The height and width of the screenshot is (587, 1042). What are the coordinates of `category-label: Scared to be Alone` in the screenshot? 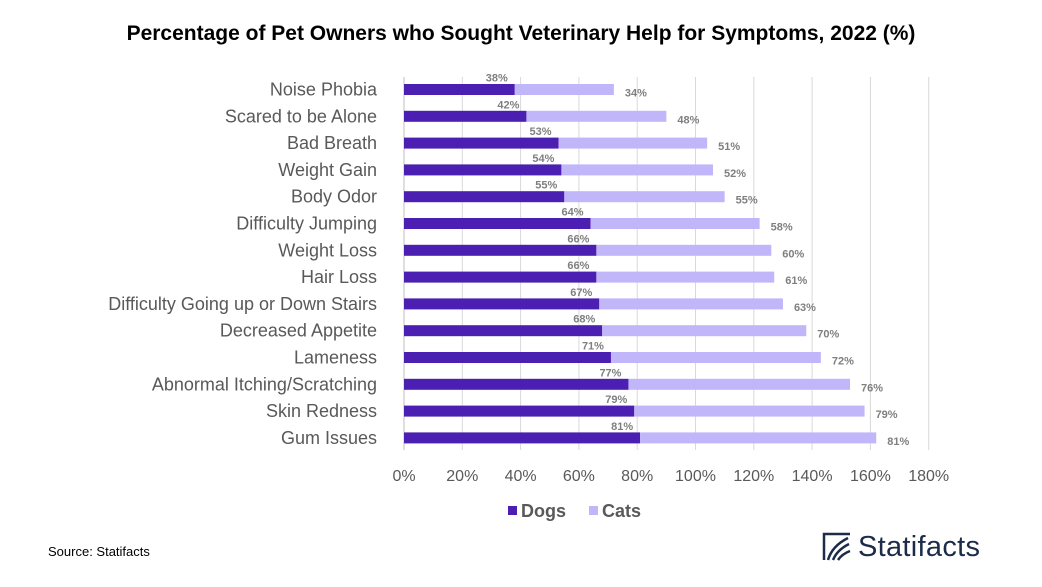 It's located at (301, 116).